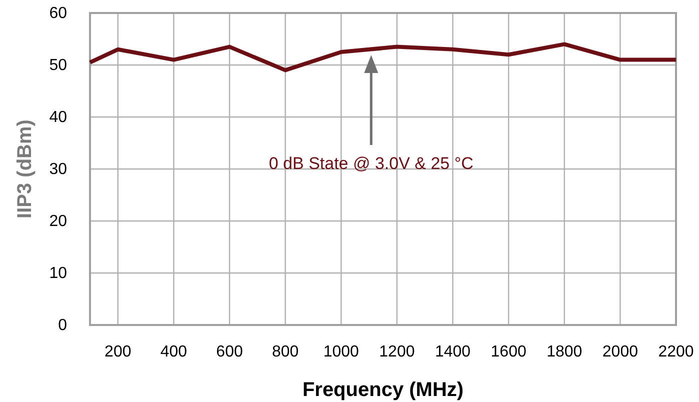  What do you see at coordinates (58, 65) in the screenshot?
I see `y-tick-label: 50` at bounding box center [58, 65].